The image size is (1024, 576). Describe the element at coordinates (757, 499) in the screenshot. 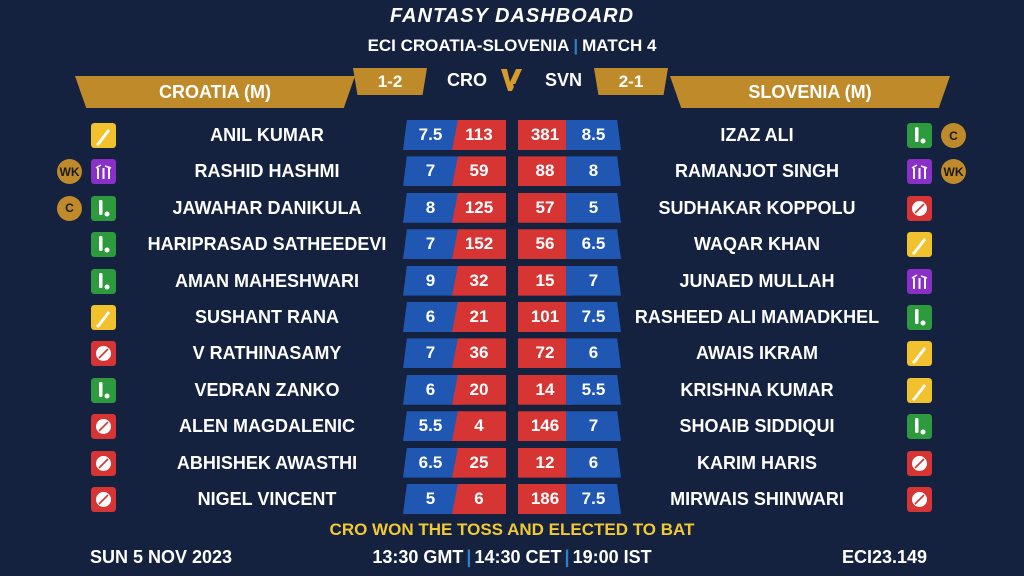

I see `right-player-name: MIRWAIS SHINWARI` at that location.